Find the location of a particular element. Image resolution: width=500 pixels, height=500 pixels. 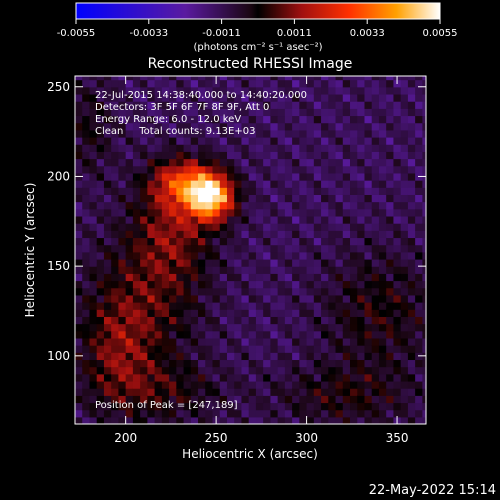

annotation-clean: Clean Total counts: 9.13E+03 is located at coordinates (175, 131).